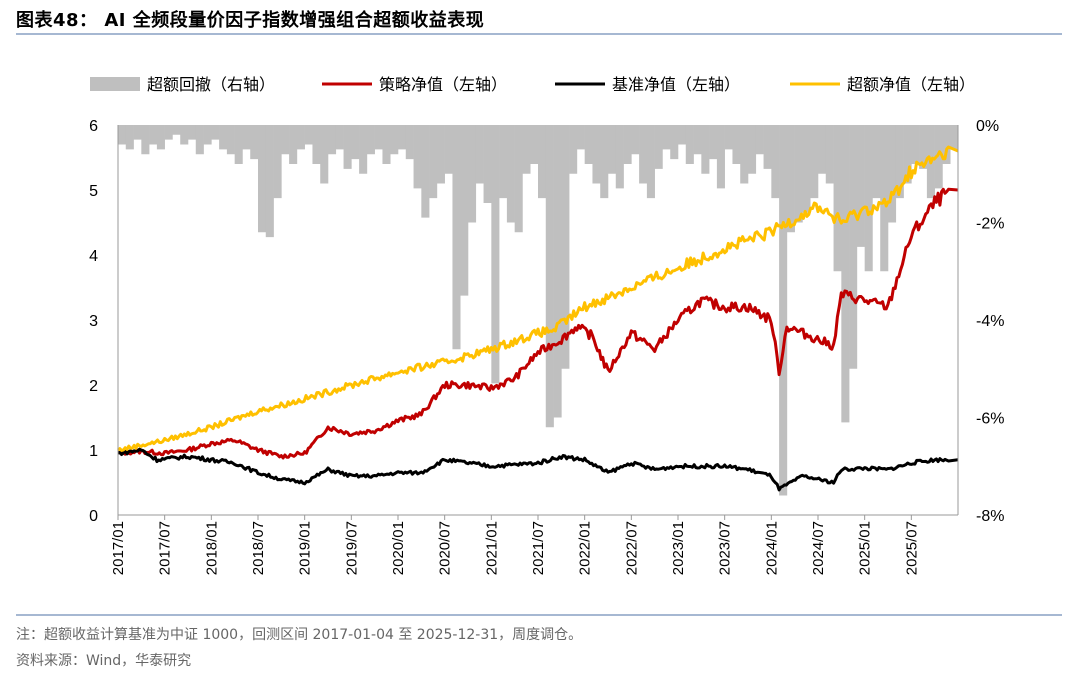  Describe the element at coordinates (118, 548) in the screenshot. I see `x-tick-label: 2017/01` at that location.